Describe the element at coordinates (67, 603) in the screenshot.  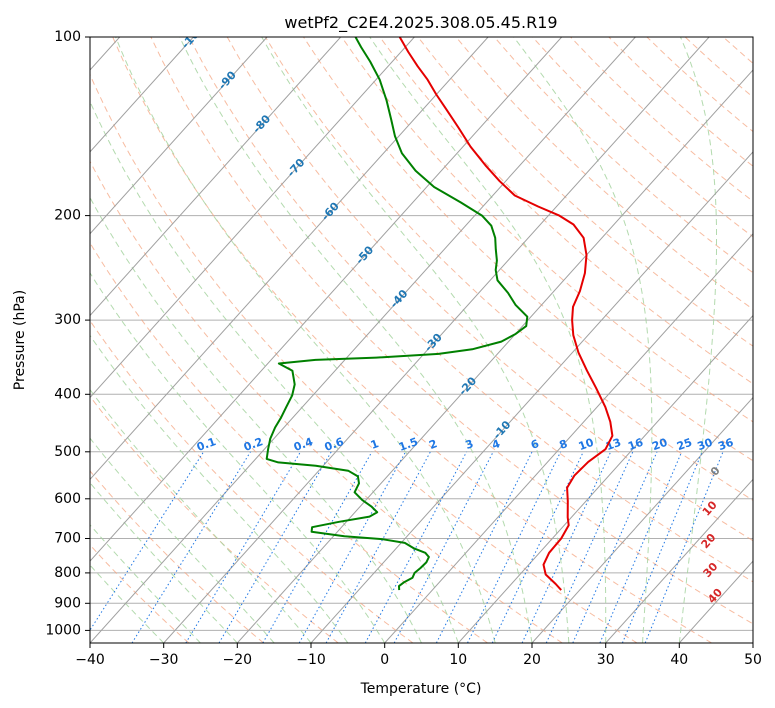
I see `y-tick-label: 900` at that location.